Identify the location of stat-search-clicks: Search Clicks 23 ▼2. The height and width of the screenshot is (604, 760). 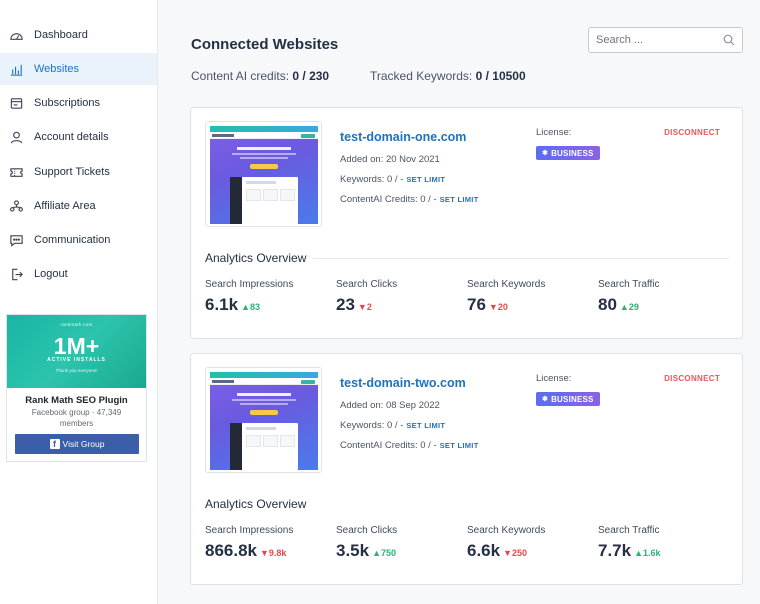
(366, 297).